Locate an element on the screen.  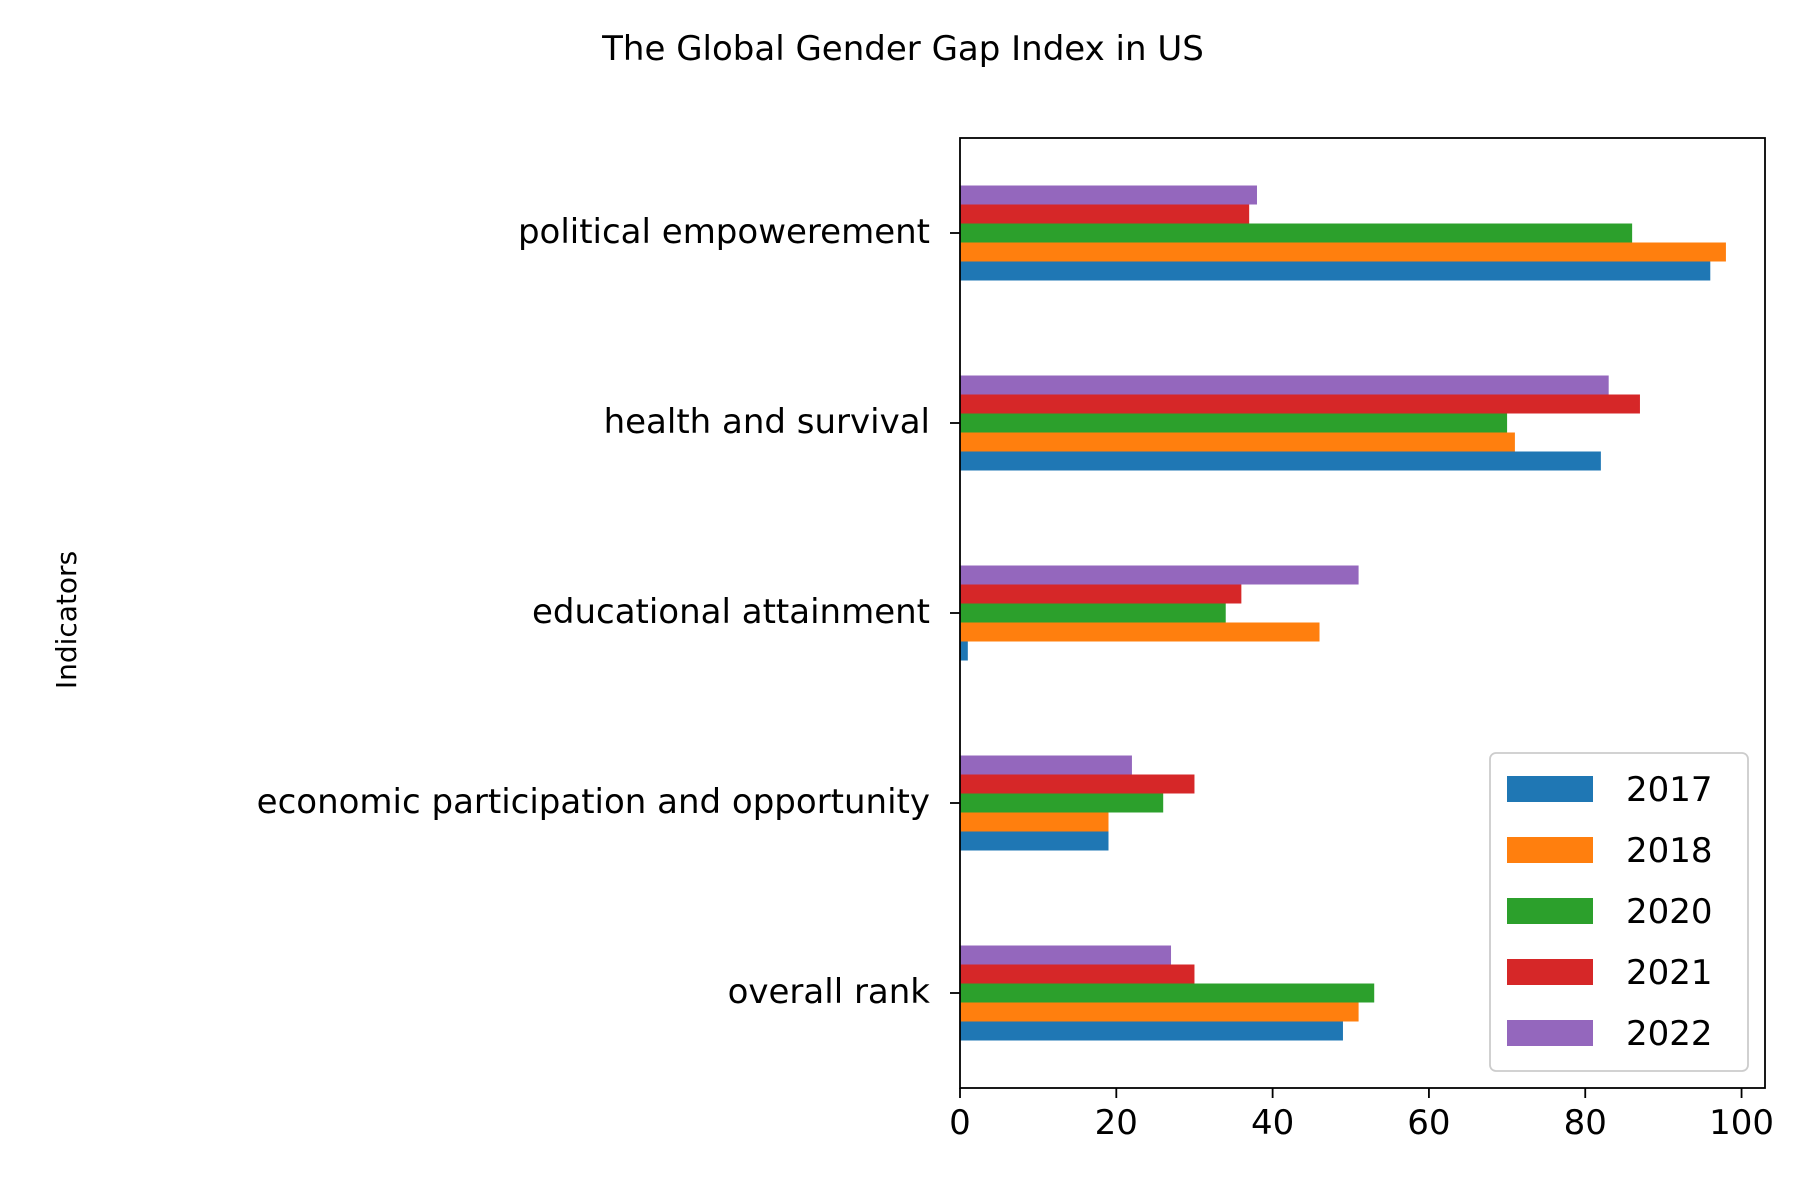
legend-swatch-2018 is located at coordinates (1550, 850).